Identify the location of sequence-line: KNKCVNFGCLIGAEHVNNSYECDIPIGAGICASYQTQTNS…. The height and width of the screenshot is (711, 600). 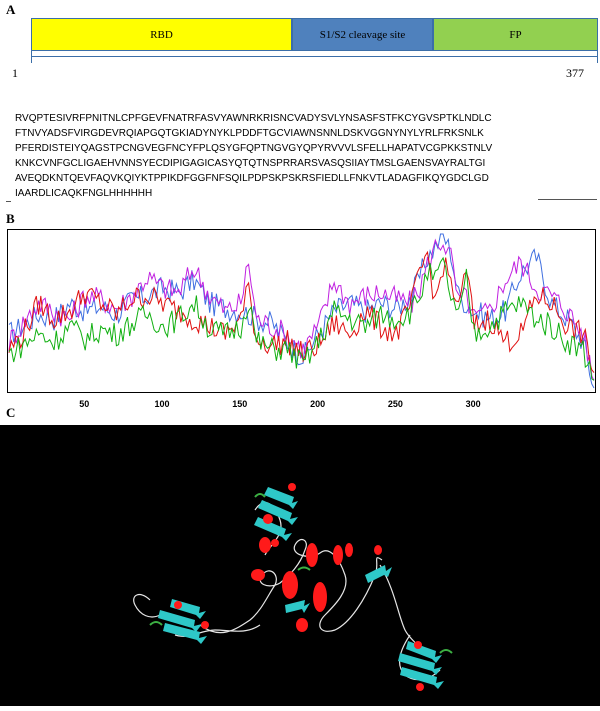
(250, 163).